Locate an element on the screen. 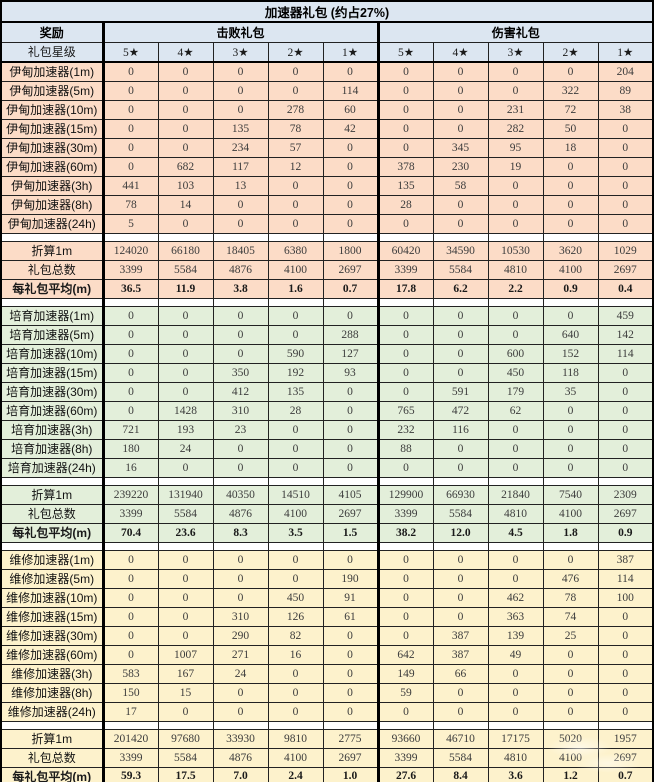 Image resolution: width=654 pixels, height=782 pixels. value-cell: 135 is located at coordinates (240, 128).